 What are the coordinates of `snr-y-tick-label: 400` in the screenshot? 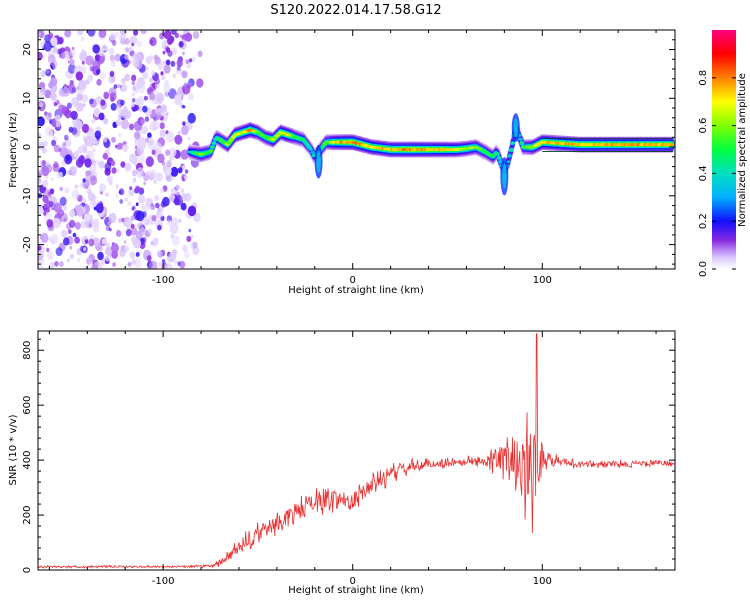 It's located at (27, 460).